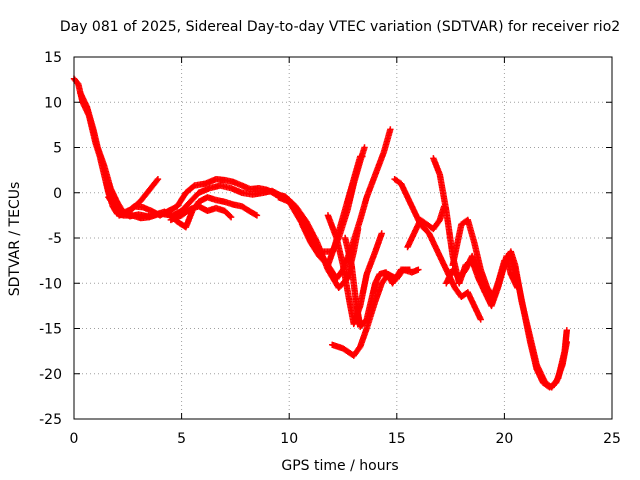  I want to click on y-tick-label: -20, so click(50, 375).